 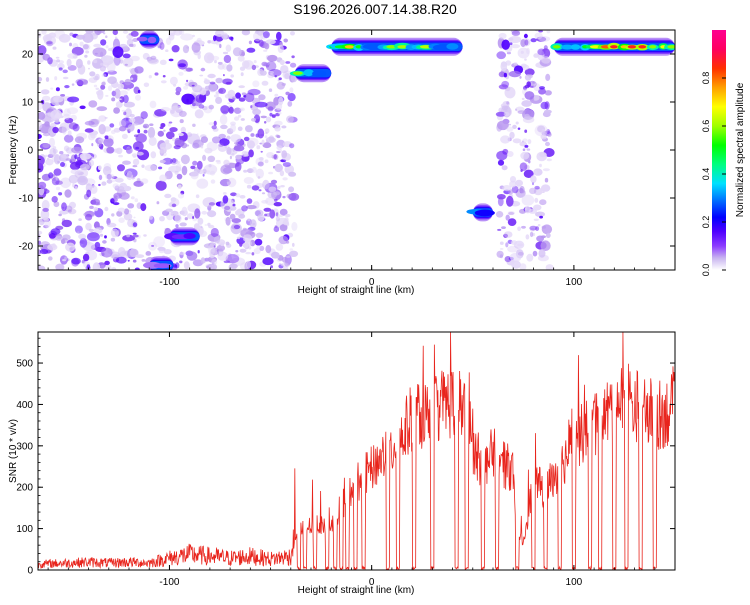 I want to click on snr-y-tick-label: 400, so click(x=24, y=405).